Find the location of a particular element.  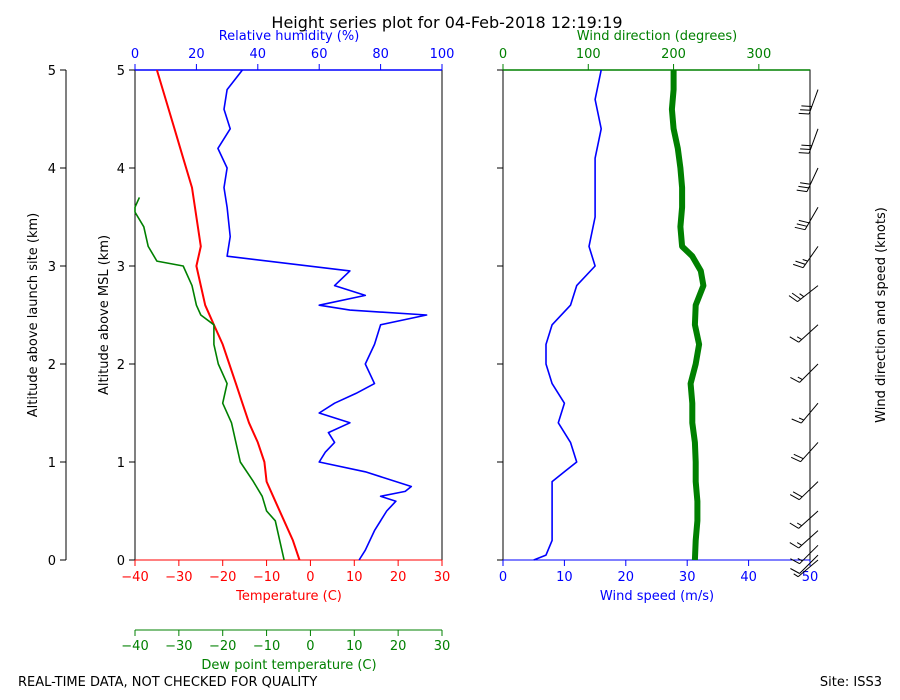

temperature-tick-label: −20 is located at coordinates (222, 577).